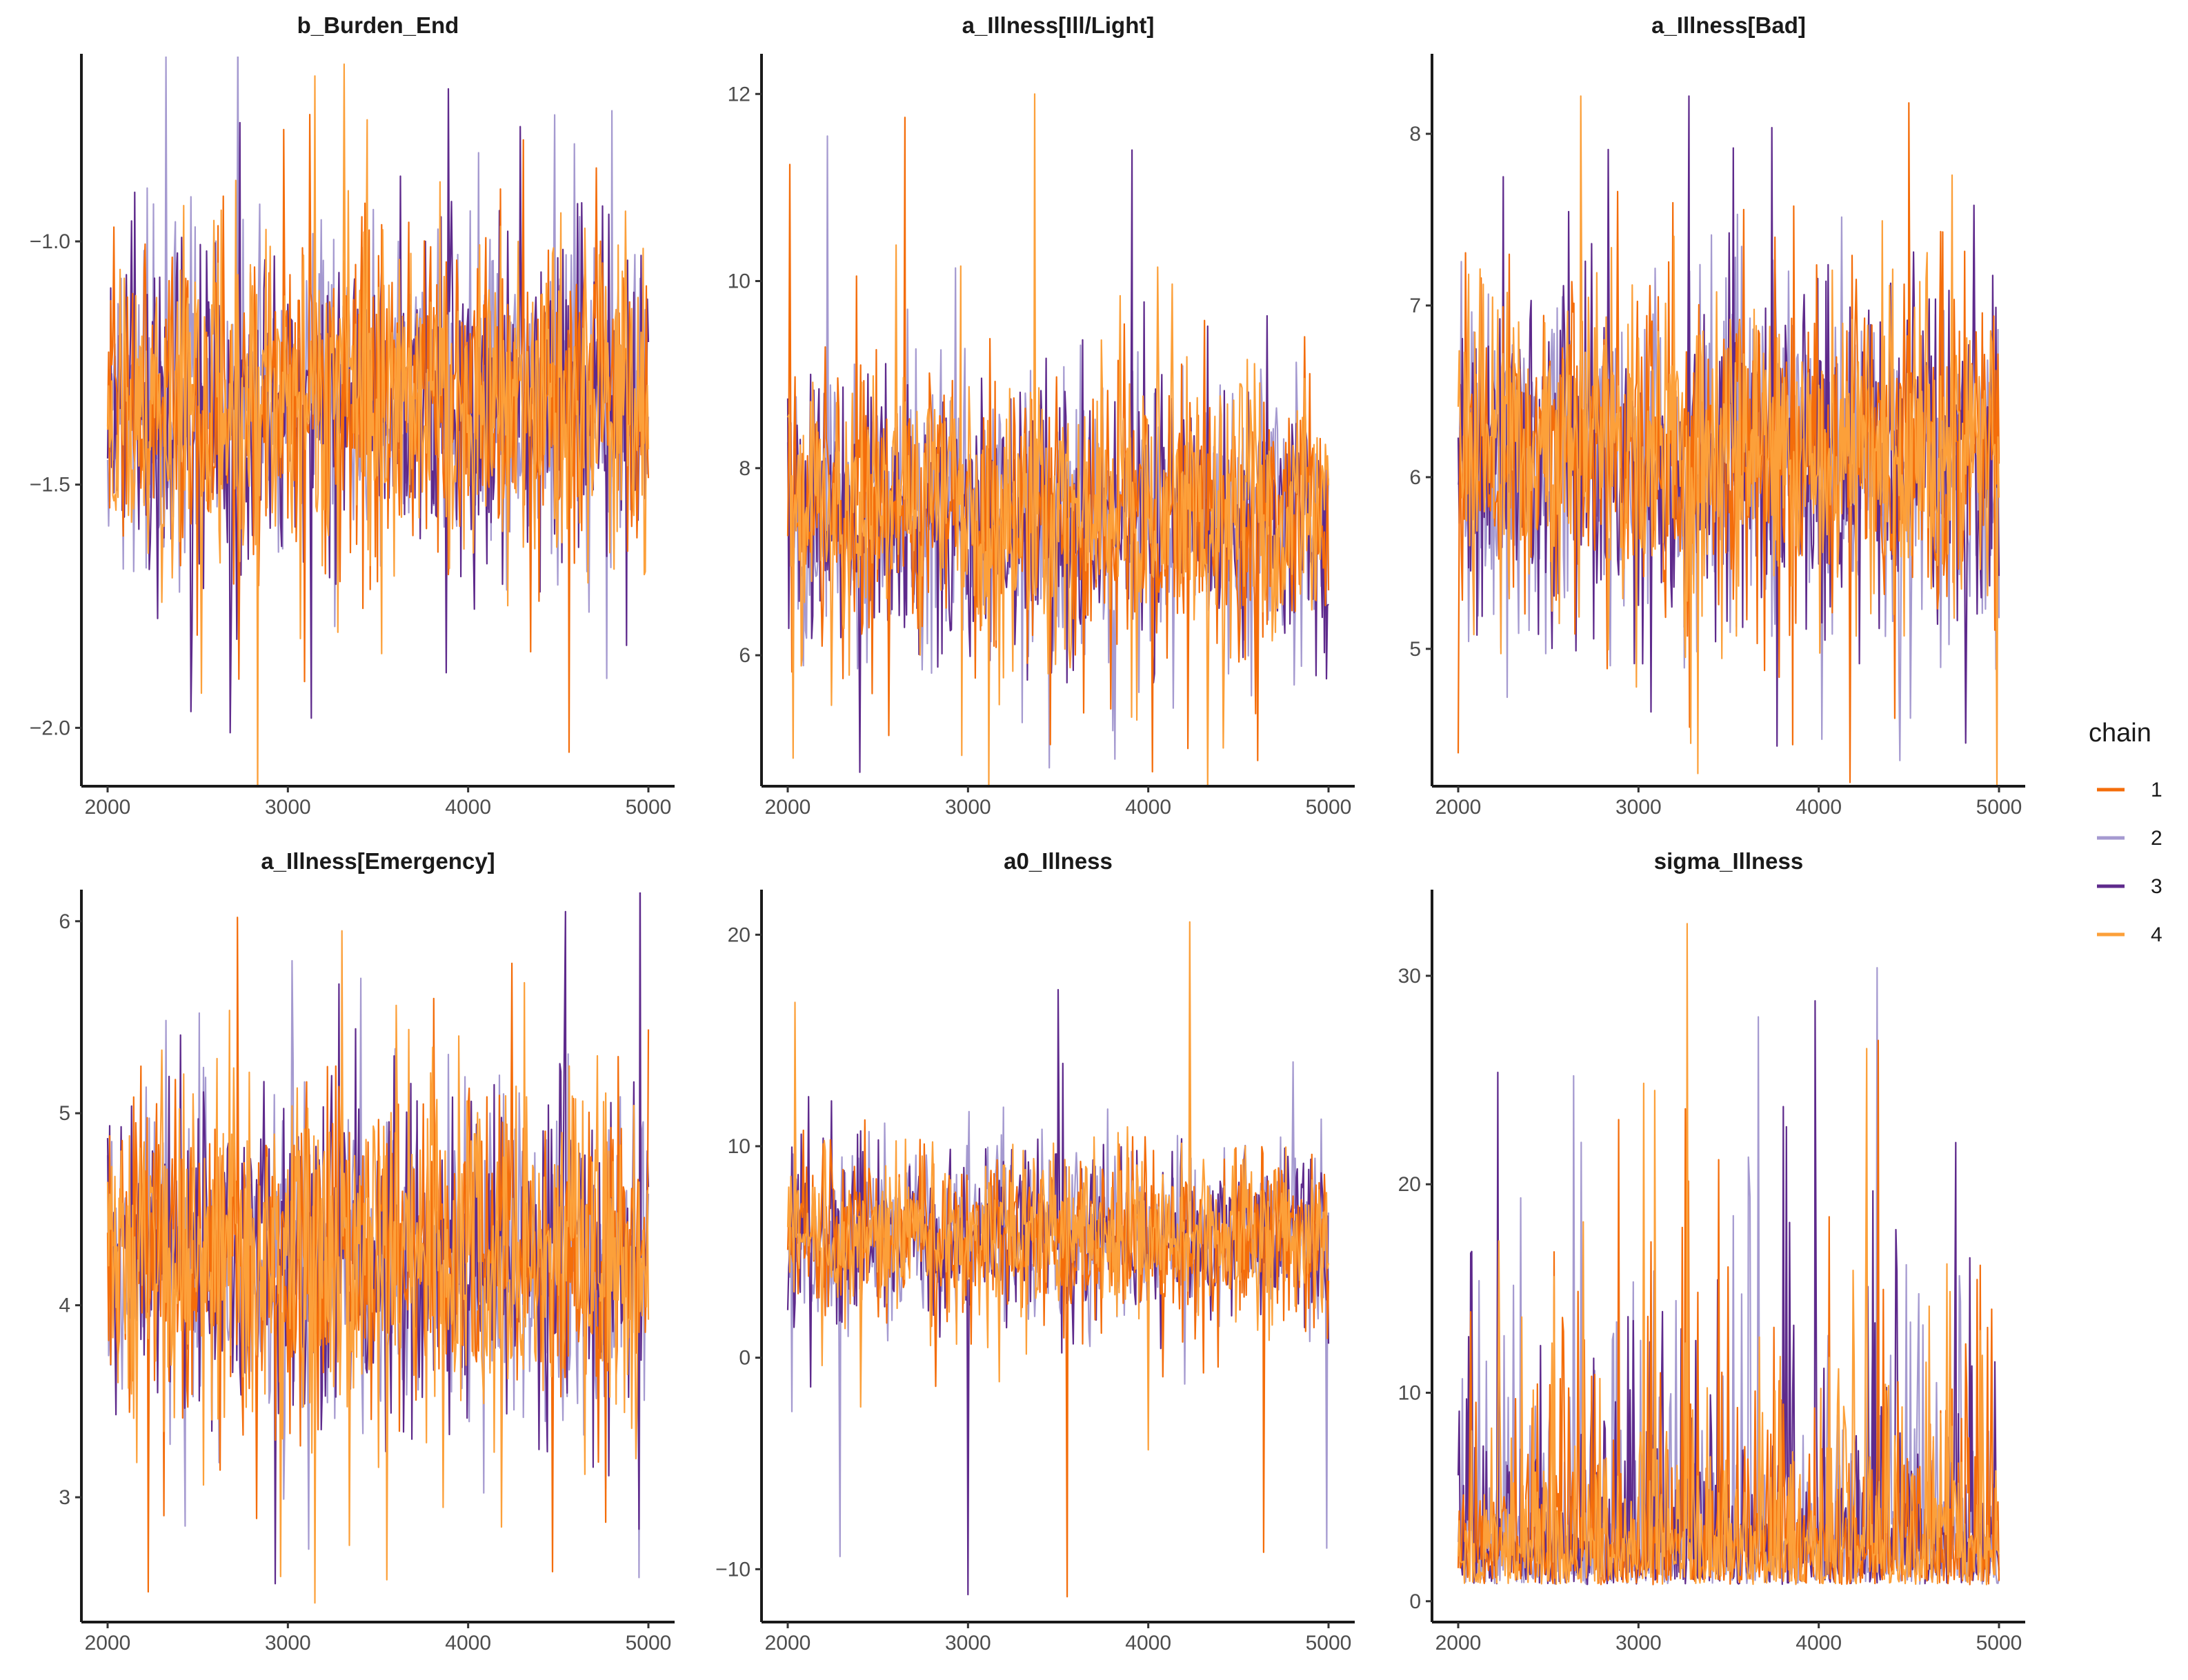 Image resolution: width=2188 pixels, height=1680 pixels. I want to click on y-tick-label: 7, so click(1415, 305).